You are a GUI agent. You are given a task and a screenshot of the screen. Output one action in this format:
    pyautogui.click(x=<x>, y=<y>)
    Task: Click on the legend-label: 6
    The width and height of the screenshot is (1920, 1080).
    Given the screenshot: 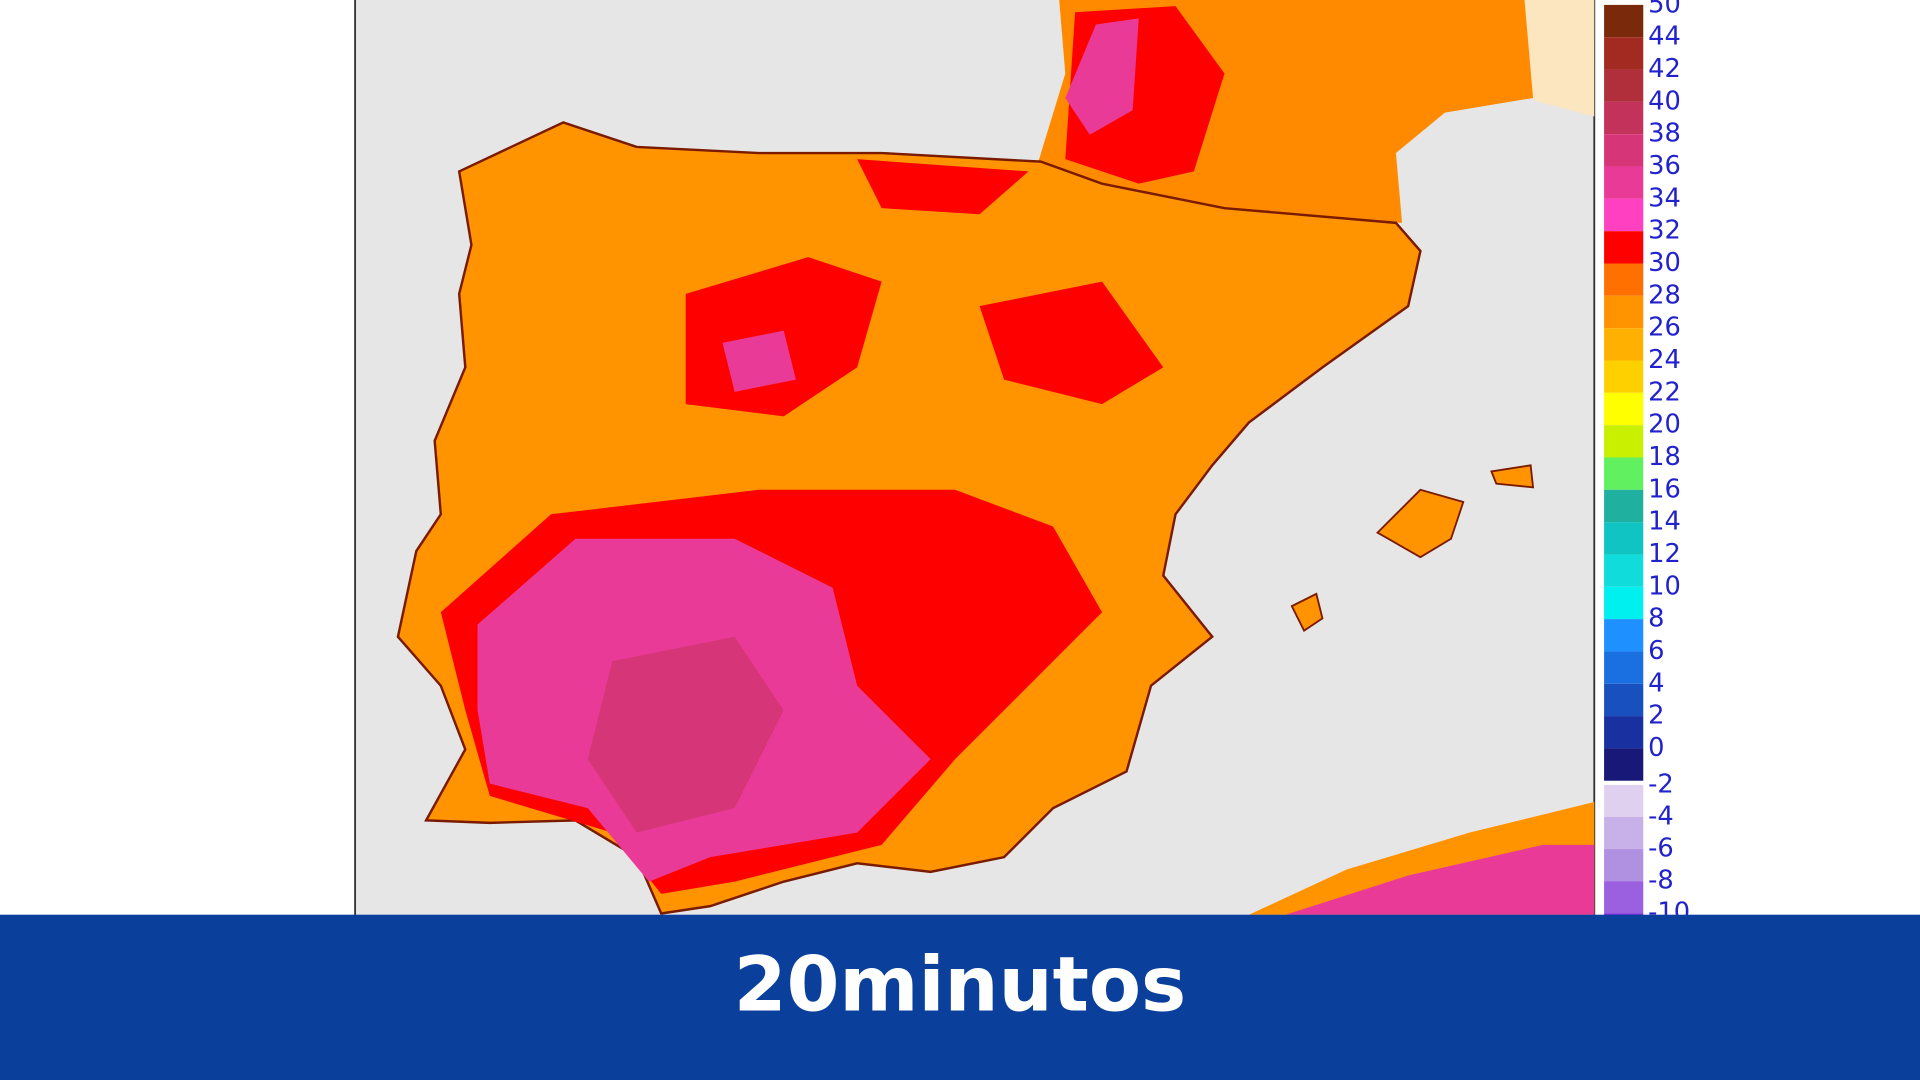 What is the action you would take?
    pyautogui.click(x=1656, y=651)
    